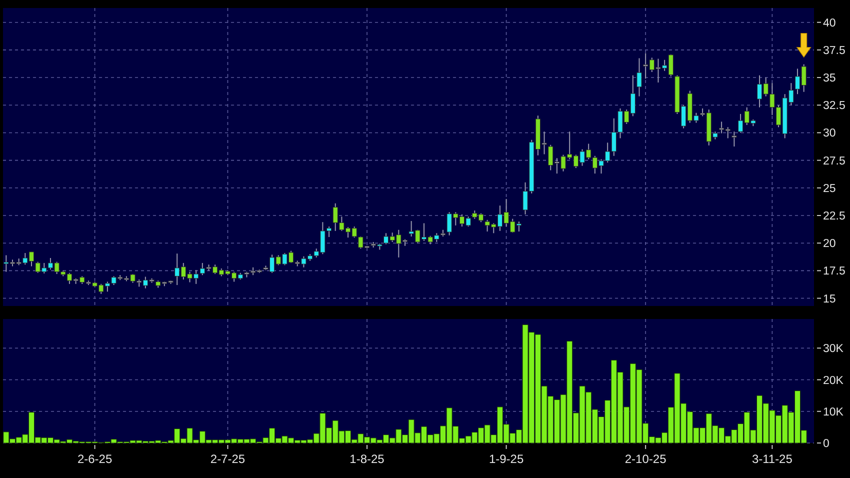 Image resolution: width=850 pixels, height=478 pixels. I want to click on y-tick-label: 15, so click(829, 299).